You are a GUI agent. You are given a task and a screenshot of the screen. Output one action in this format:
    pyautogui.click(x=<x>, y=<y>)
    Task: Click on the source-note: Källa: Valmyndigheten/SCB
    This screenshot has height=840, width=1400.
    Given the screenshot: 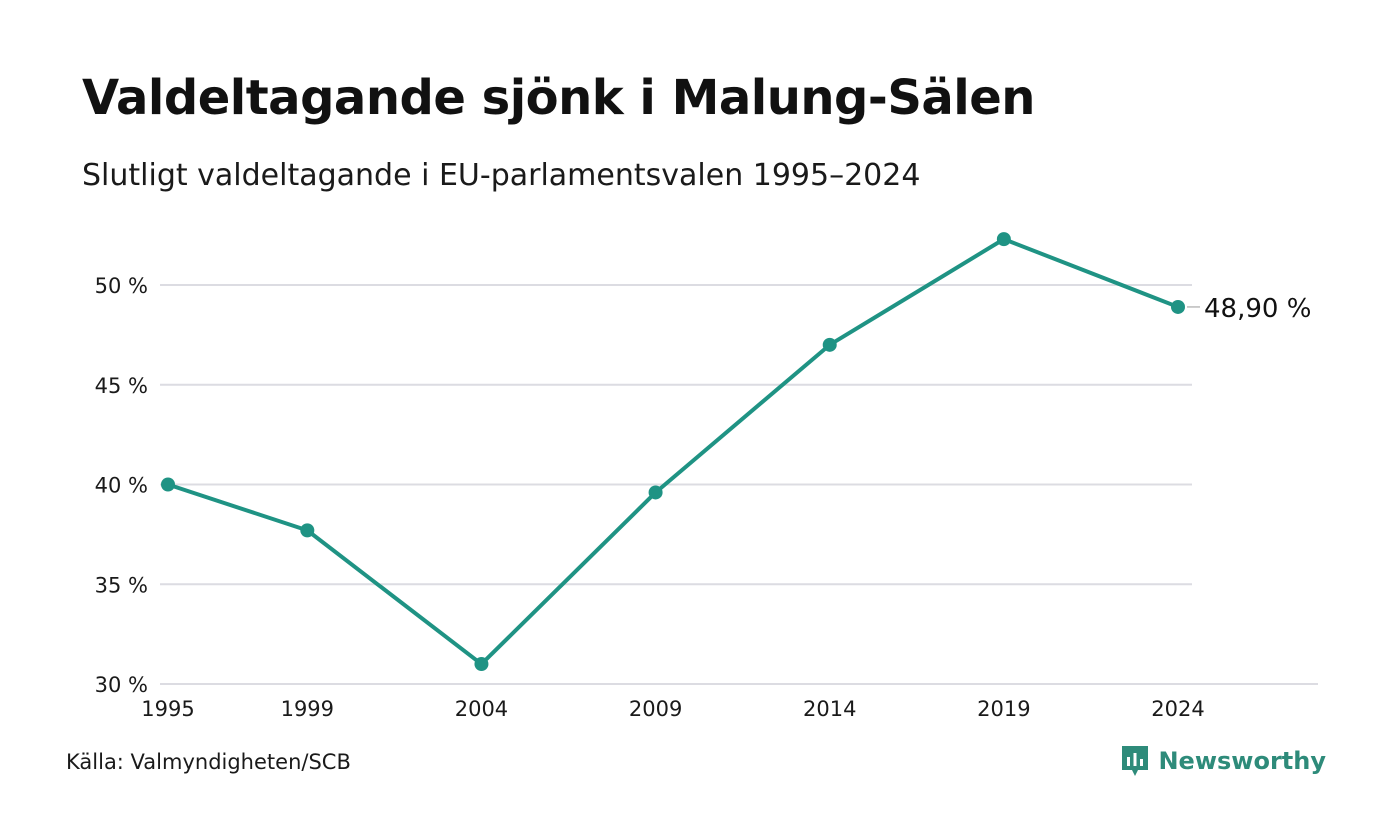 What is the action you would take?
    pyautogui.click(x=208, y=762)
    